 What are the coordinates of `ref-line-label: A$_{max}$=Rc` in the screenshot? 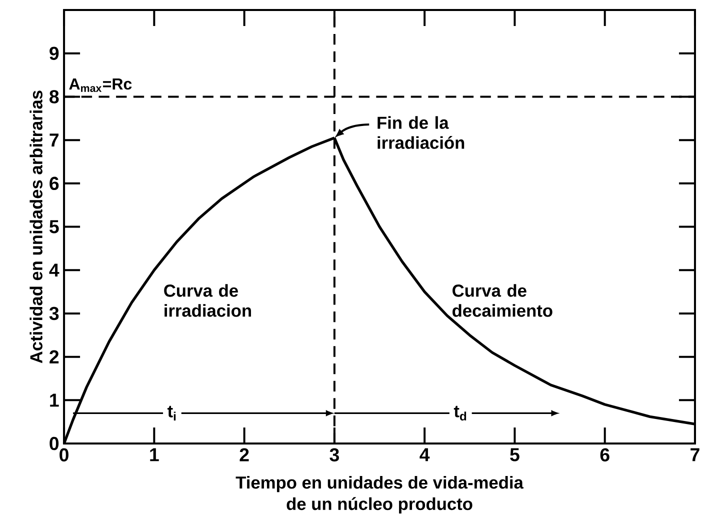 It's located at (100, 85).